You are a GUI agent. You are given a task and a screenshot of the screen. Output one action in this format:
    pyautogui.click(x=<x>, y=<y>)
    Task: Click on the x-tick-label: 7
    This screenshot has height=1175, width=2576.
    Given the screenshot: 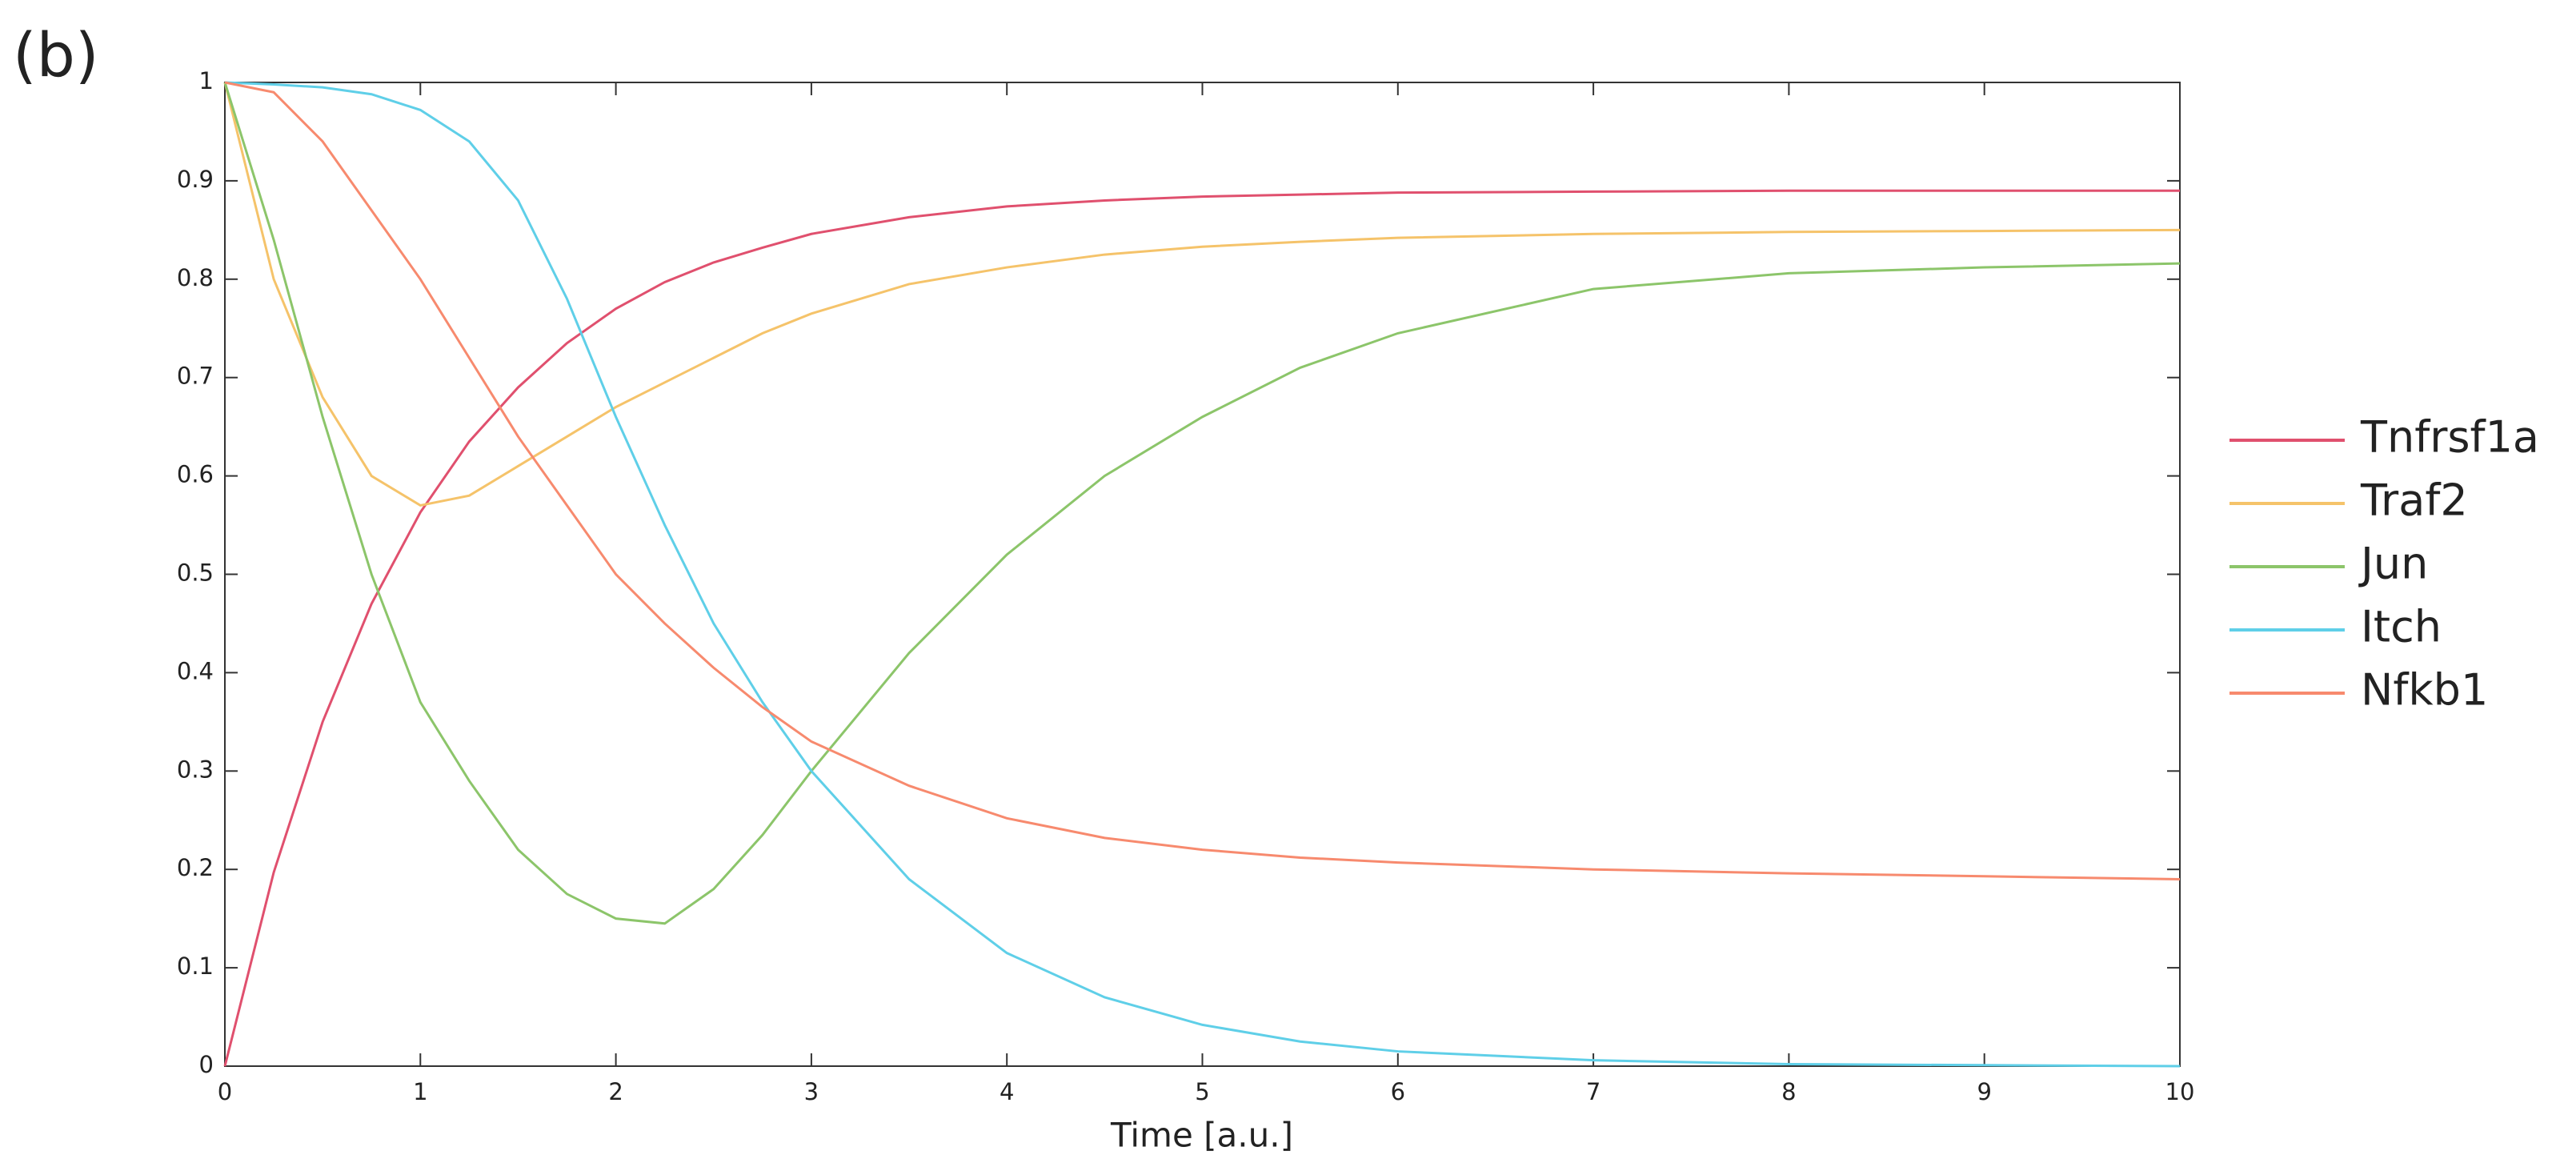 What is the action you would take?
    pyautogui.click(x=1593, y=1091)
    